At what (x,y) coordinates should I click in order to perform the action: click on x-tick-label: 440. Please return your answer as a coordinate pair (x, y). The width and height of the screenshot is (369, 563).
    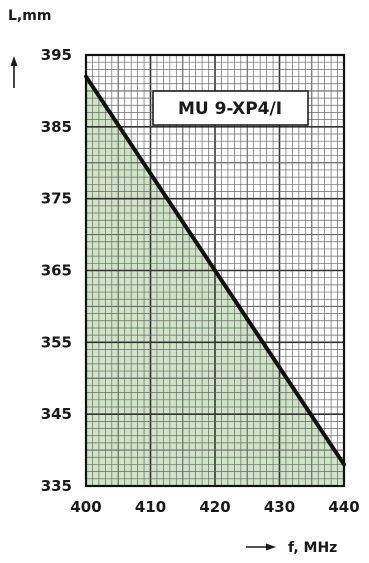
    Looking at the image, I should click on (343, 507).